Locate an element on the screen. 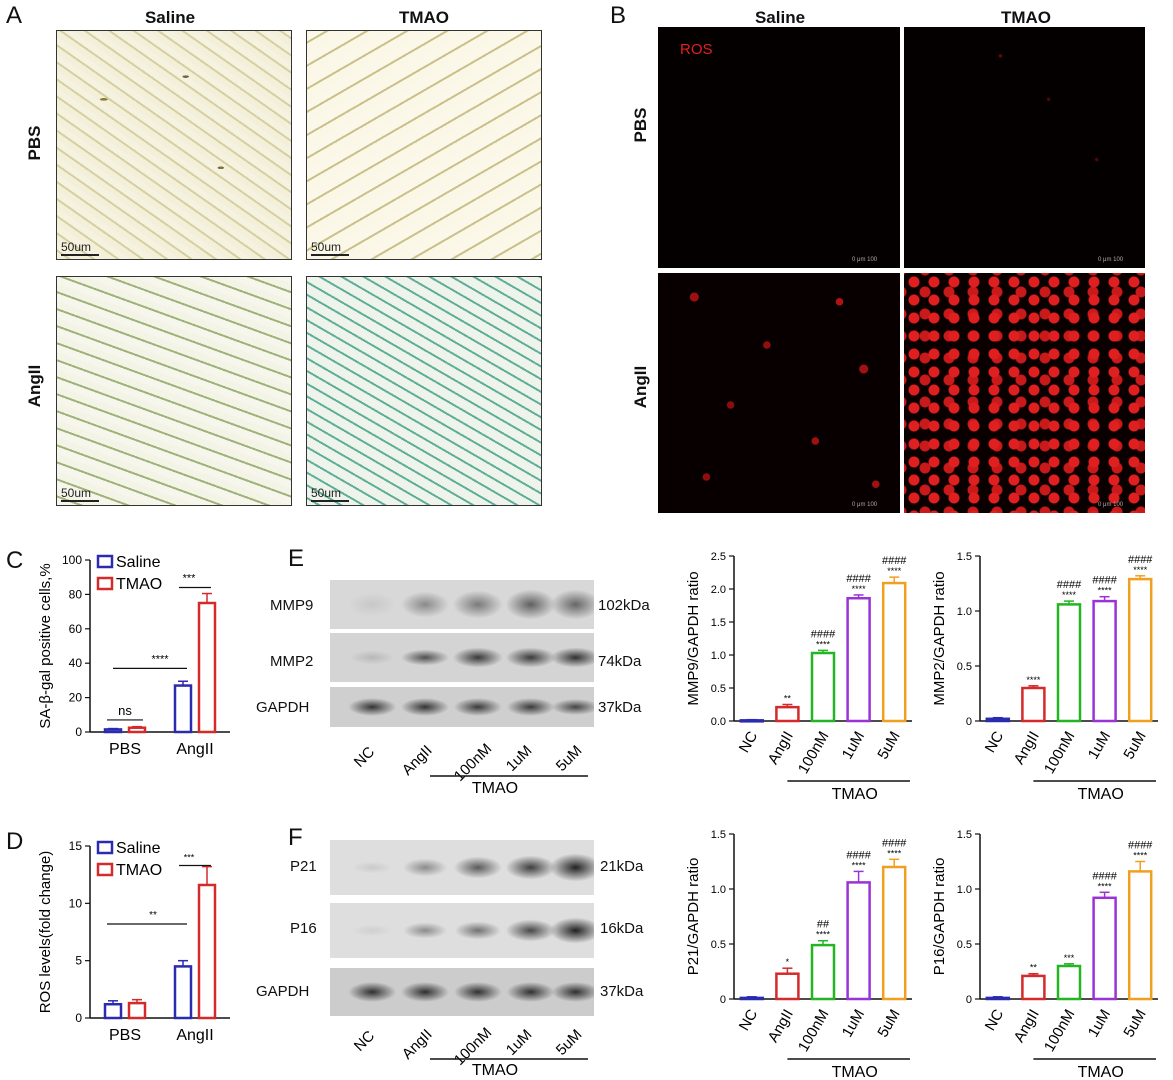 Image resolution: width=1173 pixels, height=1080 pixels. significance-stars: * is located at coordinates (788, 962).